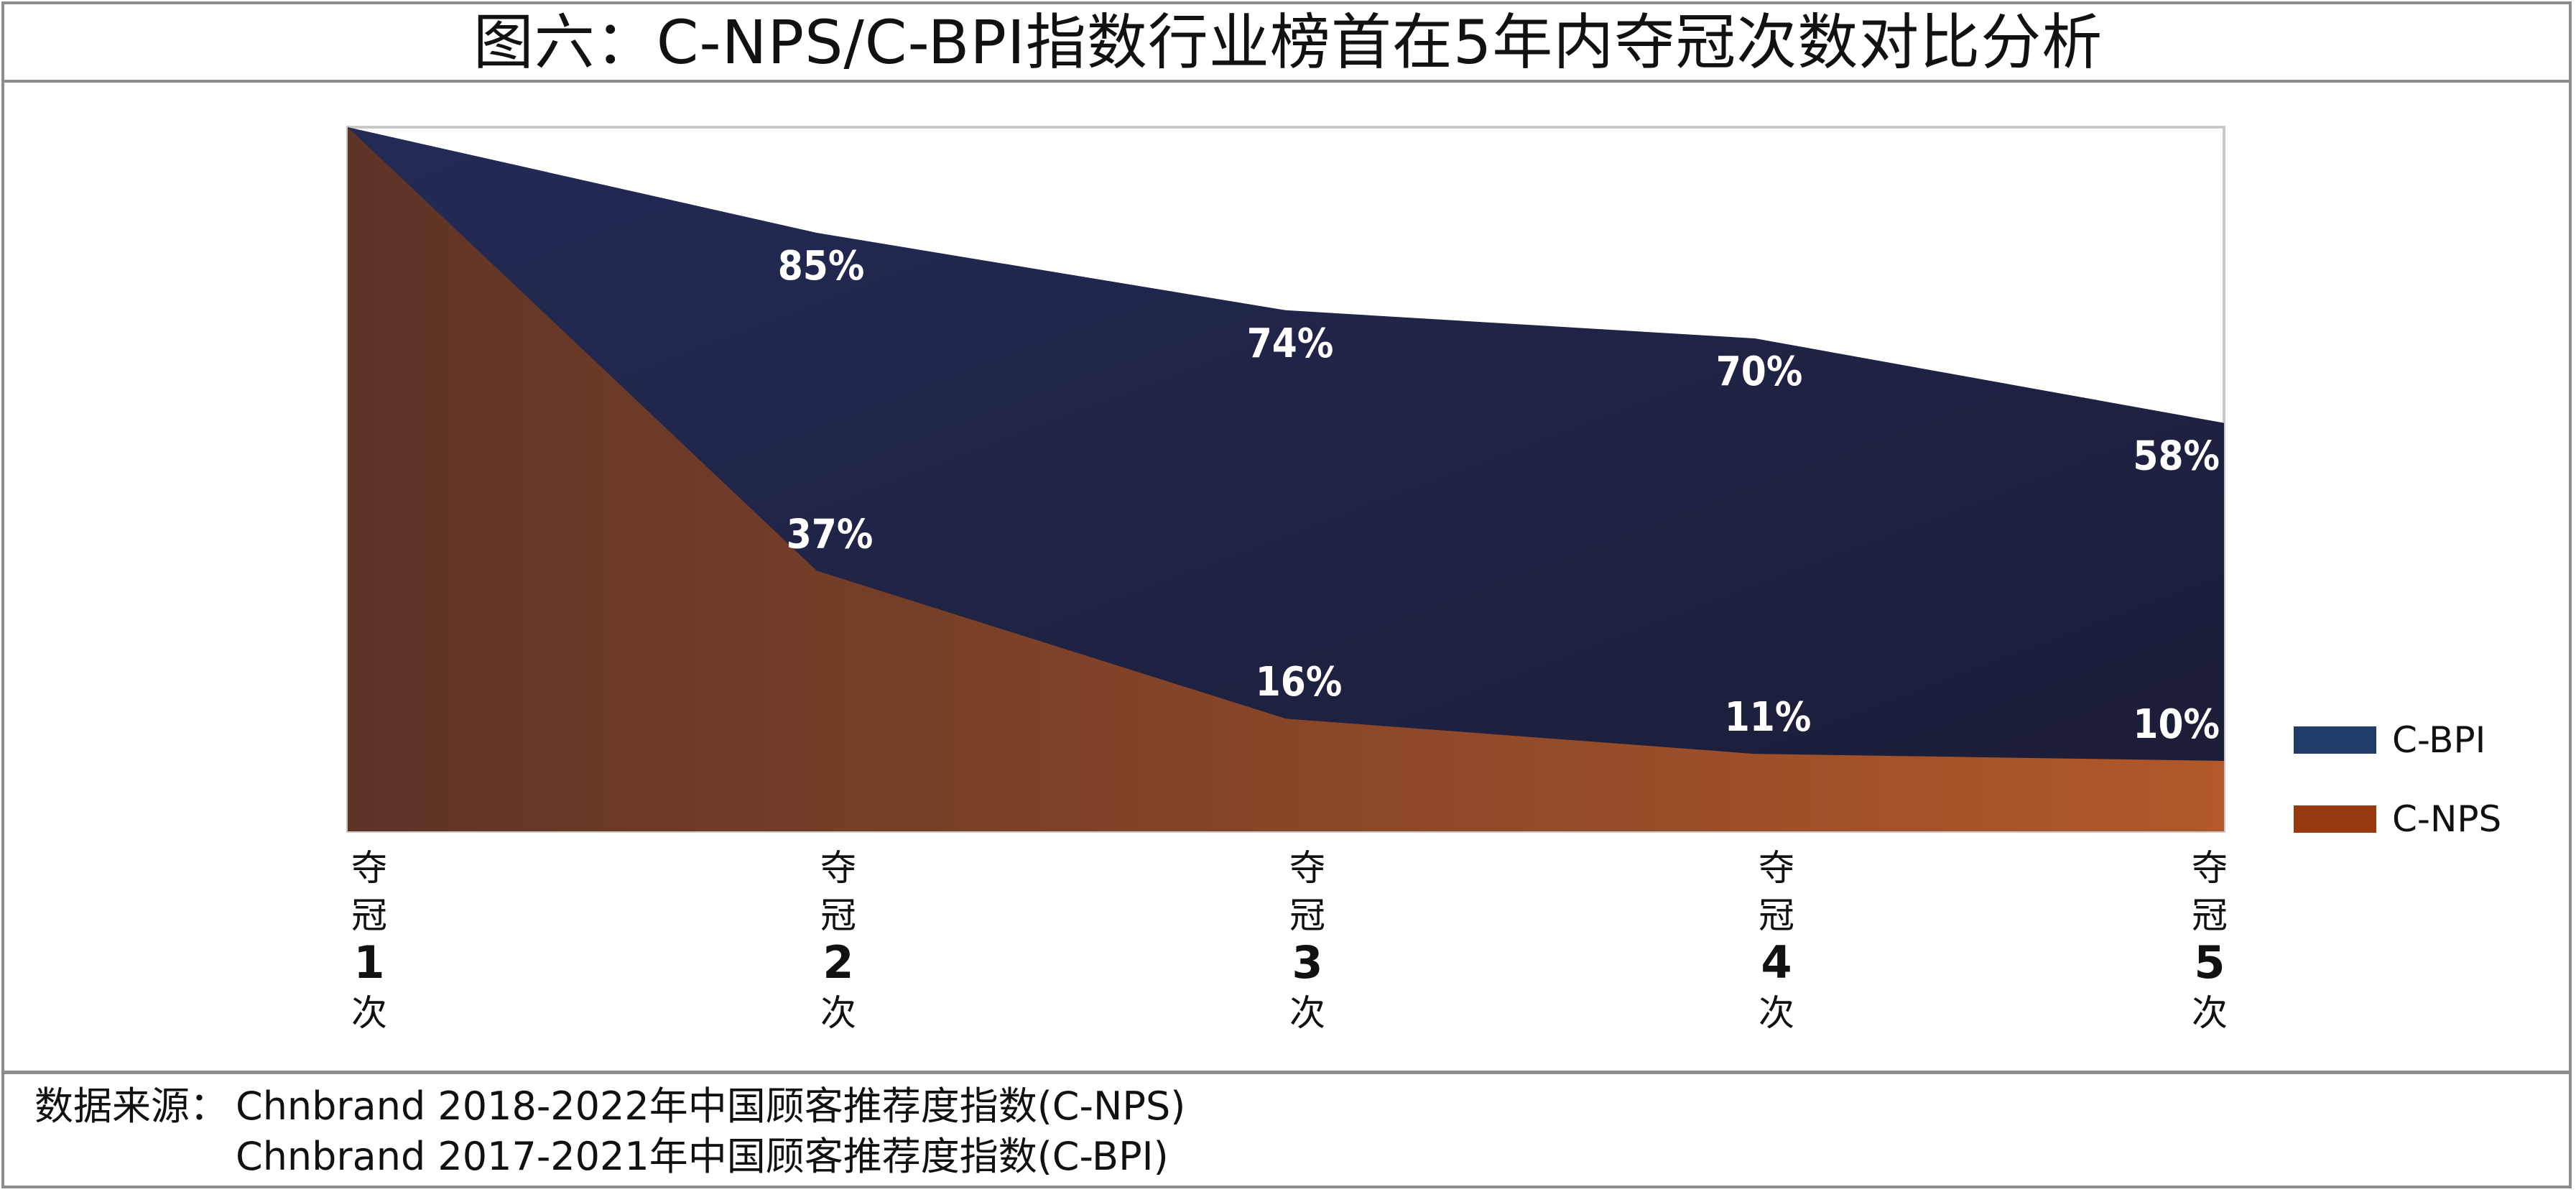  Describe the element at coordinates (830, 534) in the screenshot. I see `data-label-c-nps-2: 37%` at that location.